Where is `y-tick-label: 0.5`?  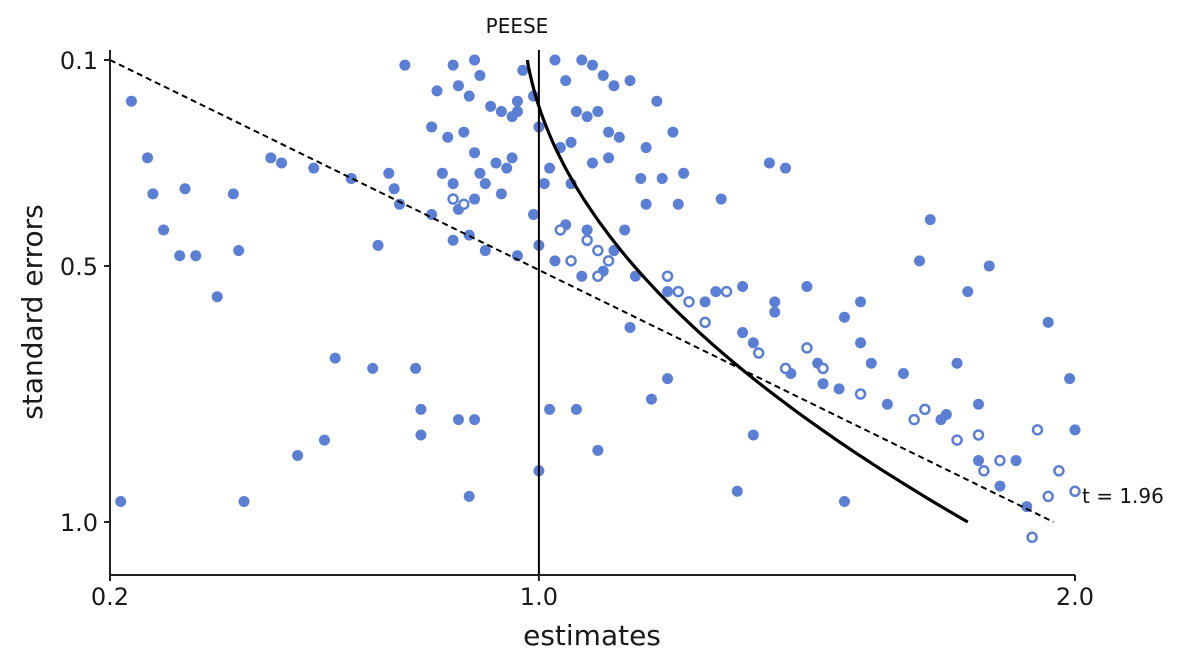
y-tick-label: 0.5 is located at coordinates (79, 267).